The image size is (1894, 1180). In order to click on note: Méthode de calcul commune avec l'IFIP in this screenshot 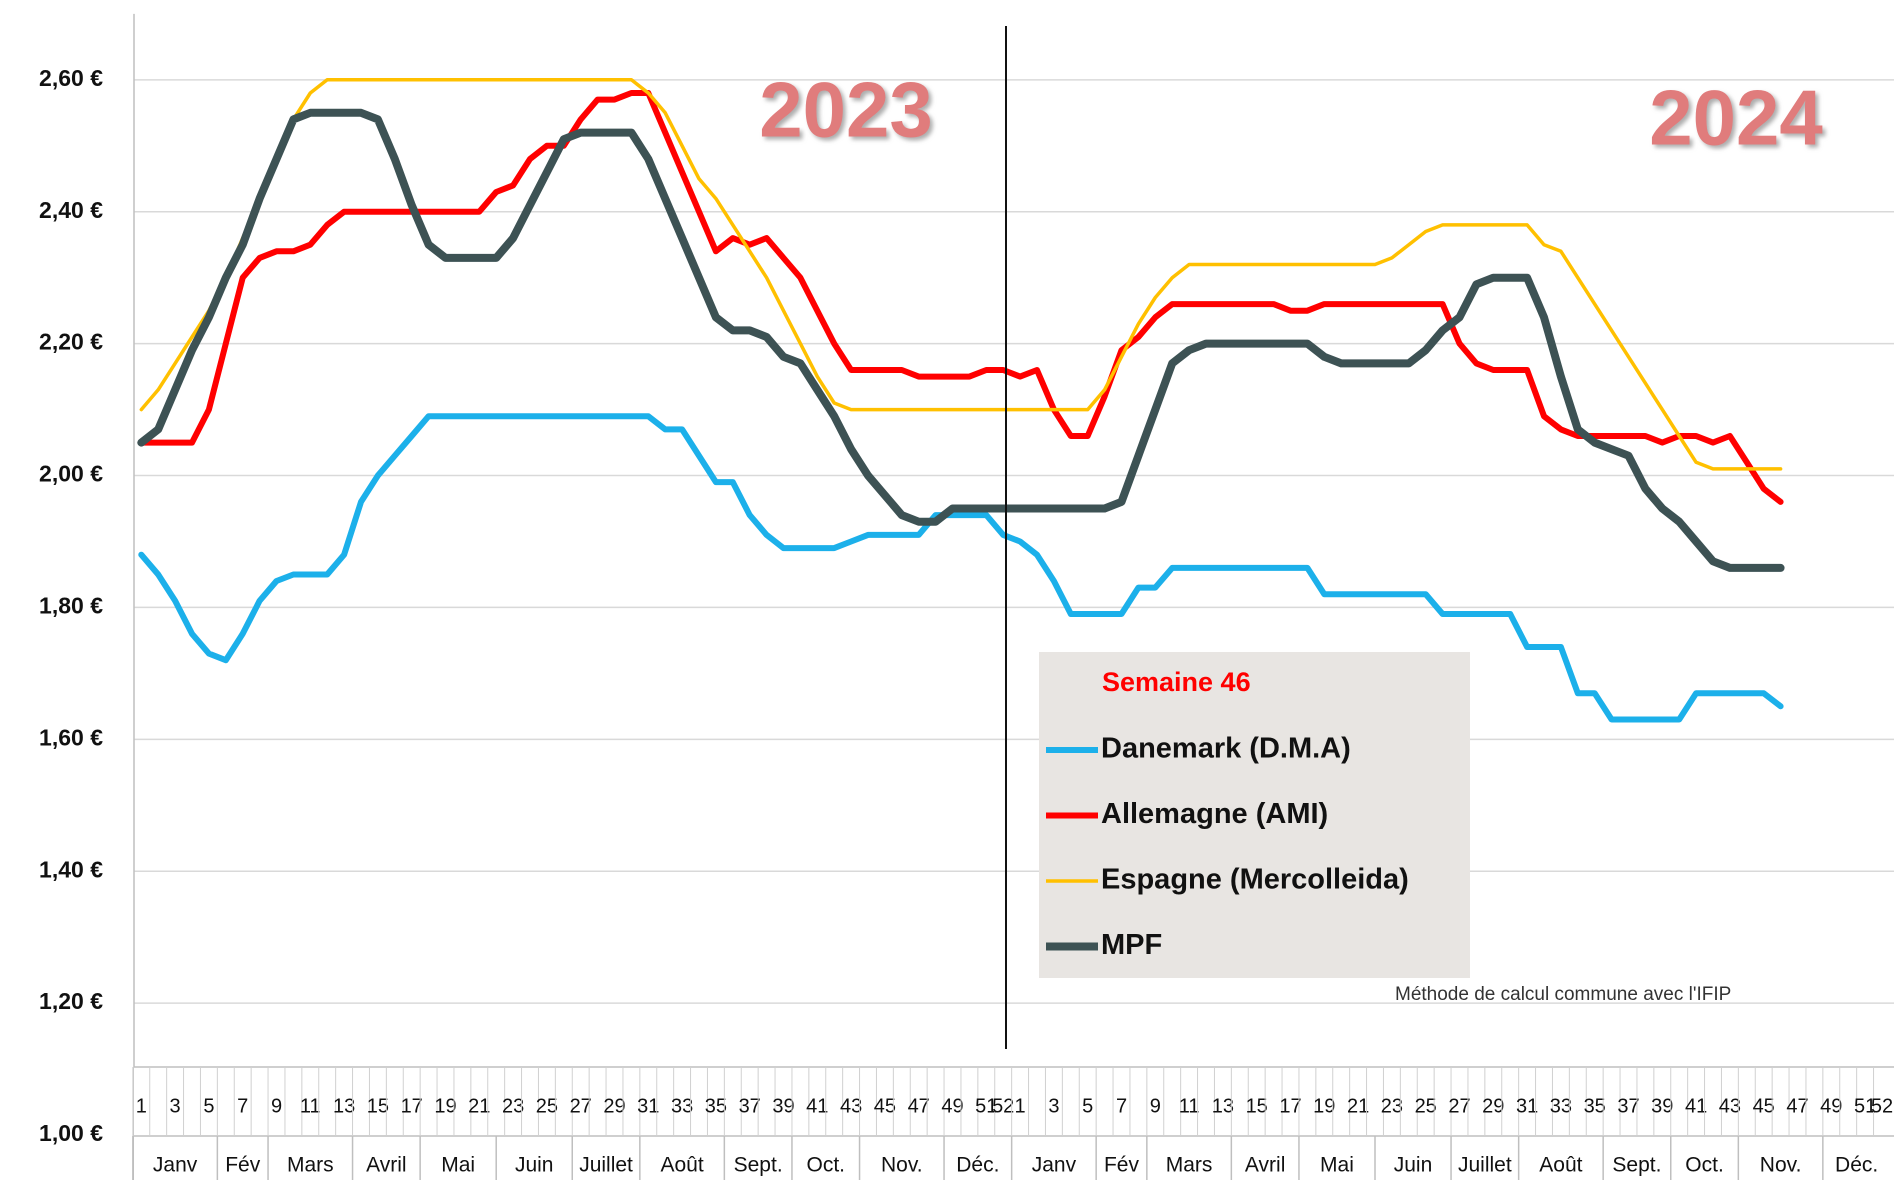, I will do `click(1563, 994)`.